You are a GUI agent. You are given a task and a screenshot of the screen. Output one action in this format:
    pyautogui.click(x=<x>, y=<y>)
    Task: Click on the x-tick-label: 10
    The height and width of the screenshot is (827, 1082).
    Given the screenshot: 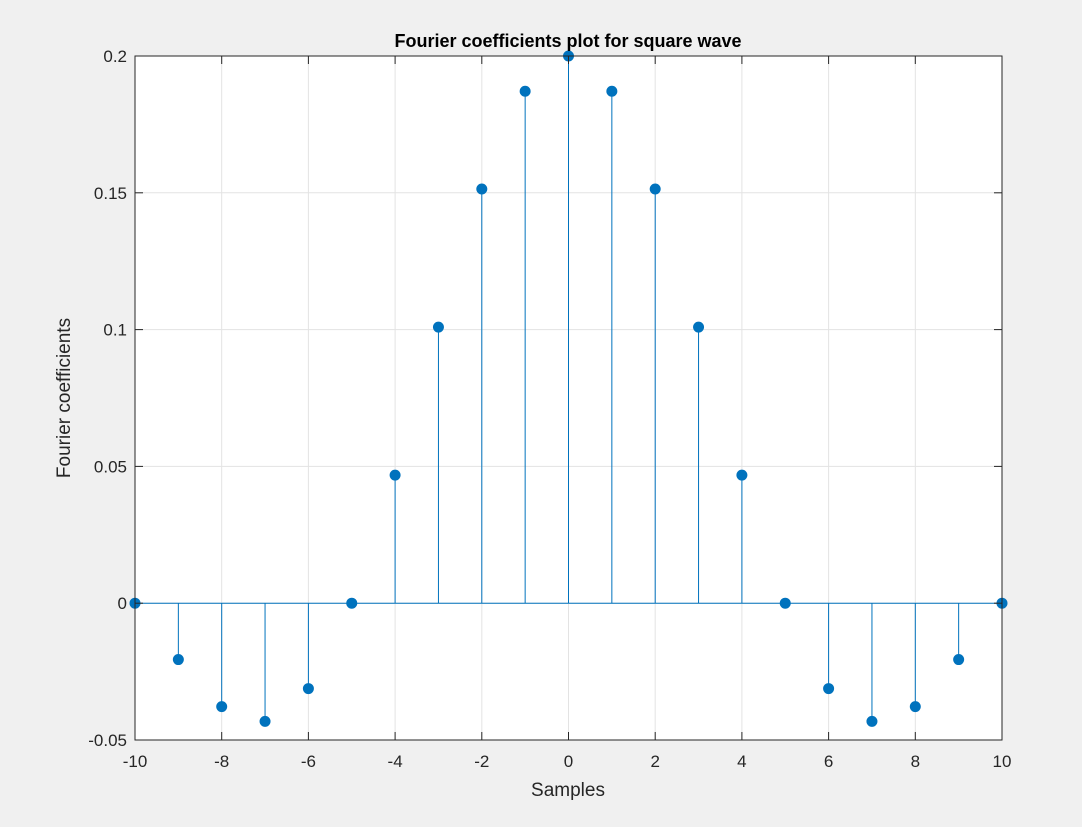 What is the action you would take?
    pyautogui.click(x=1002, y=761)
    